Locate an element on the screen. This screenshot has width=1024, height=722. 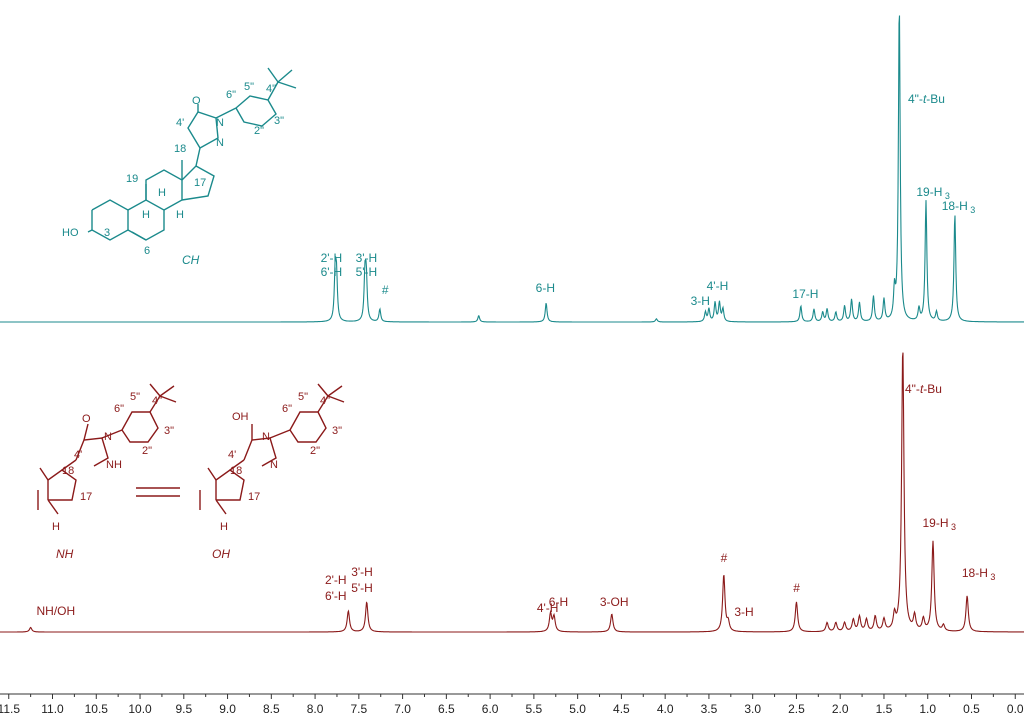
x-tick-label-9: 7.0 is located at coordinates (402, 709).